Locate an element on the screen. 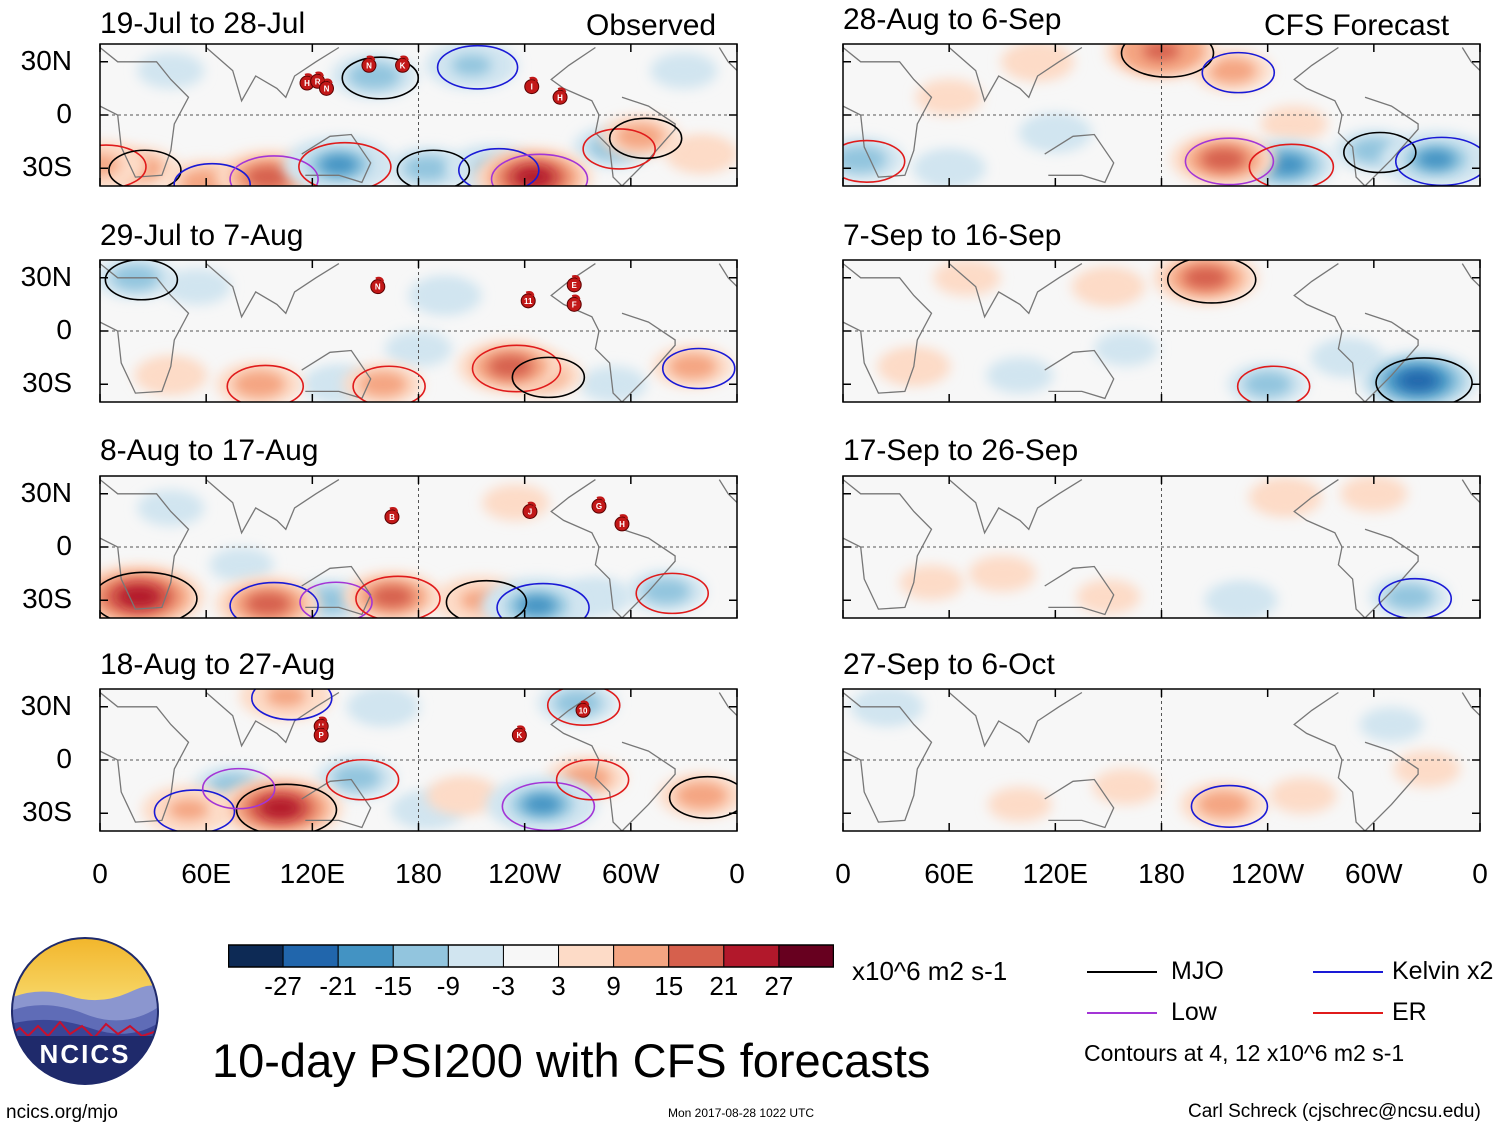 This screenshot has width=1510, height=1127. storm-label: K is located at coordinates (403, 65).